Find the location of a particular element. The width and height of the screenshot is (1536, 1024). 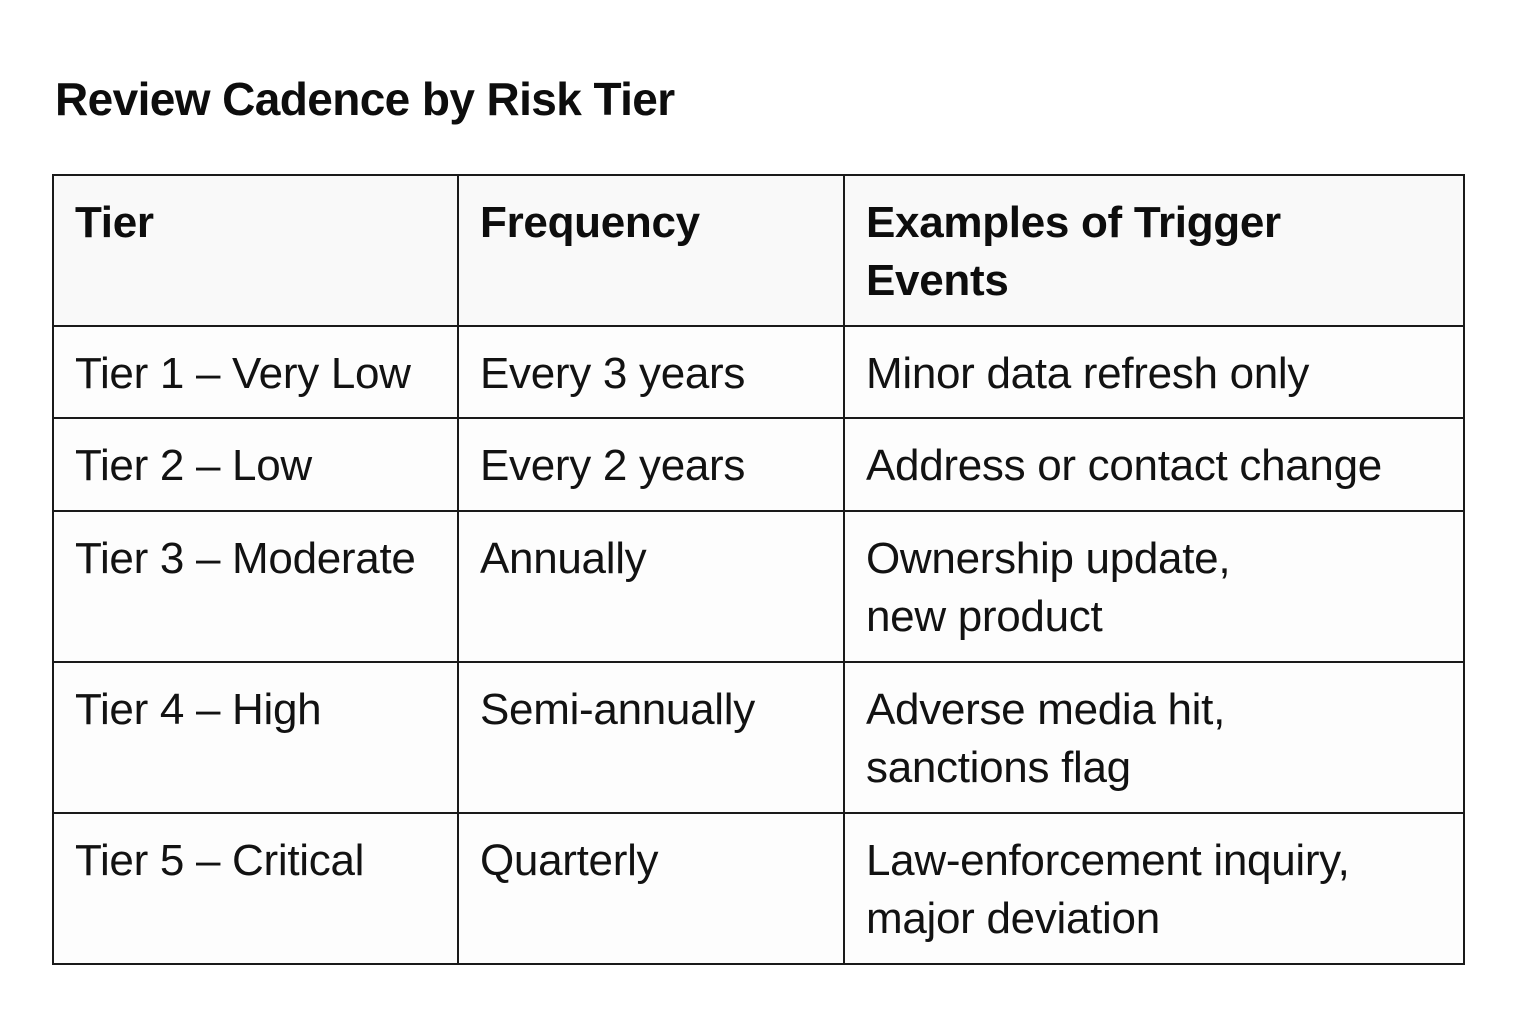

cell-examples-3: Ownership update, new product is located at coordinates (1154, 586).